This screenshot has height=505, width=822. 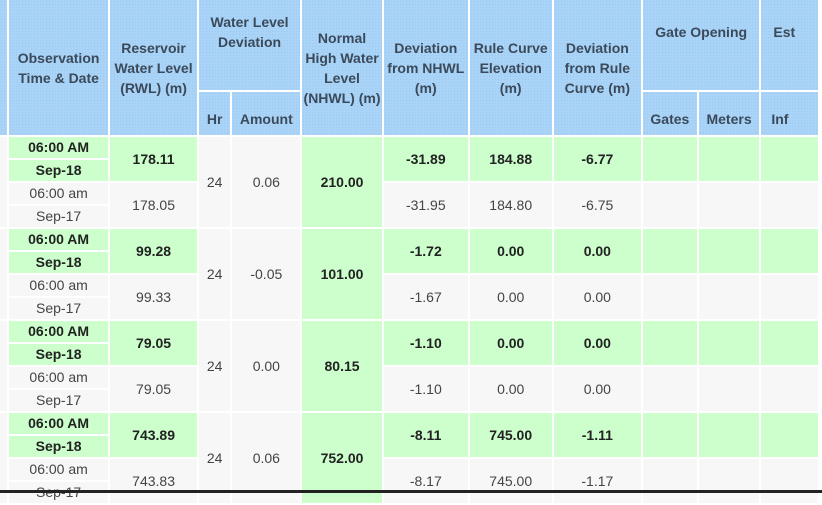 What do you see at coordinates (153, 159) in the screenshot?
I see `rwl-current: 178.11` at bounding box center [153, 159].